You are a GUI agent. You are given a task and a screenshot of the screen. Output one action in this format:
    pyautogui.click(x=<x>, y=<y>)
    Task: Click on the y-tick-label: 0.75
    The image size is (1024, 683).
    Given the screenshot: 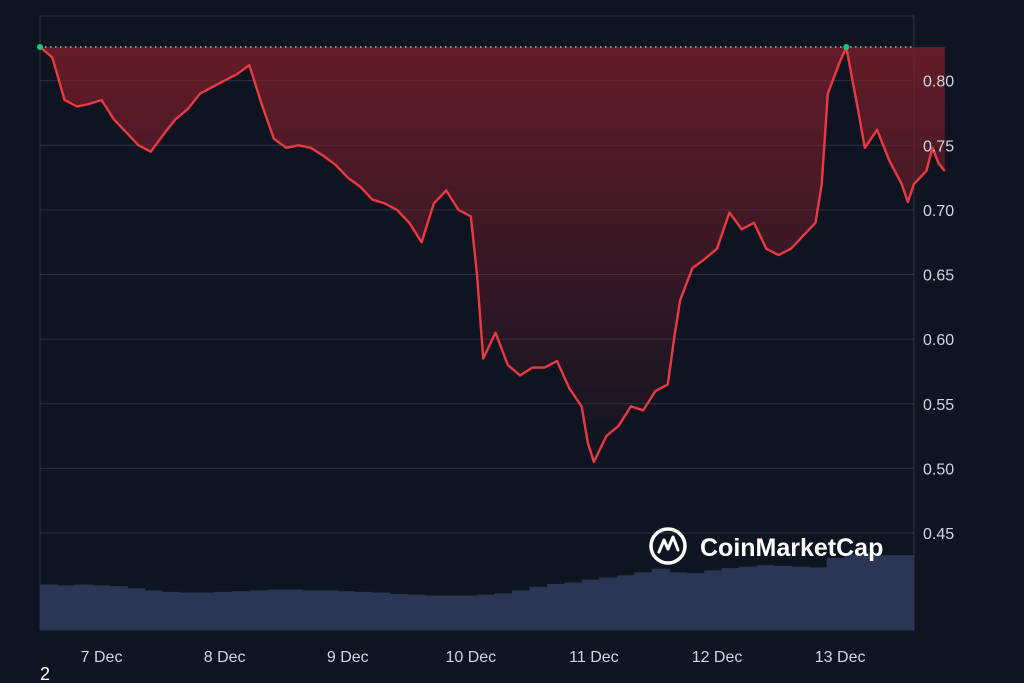 What is the action you would take?
    pyautogui.click(x=938, y=146)
    